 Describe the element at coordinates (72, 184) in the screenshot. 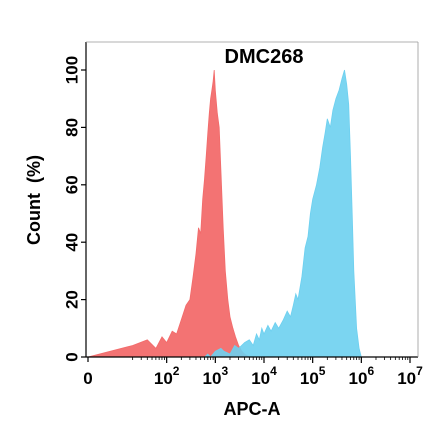

I see `y-tick-label: 60` at that location.